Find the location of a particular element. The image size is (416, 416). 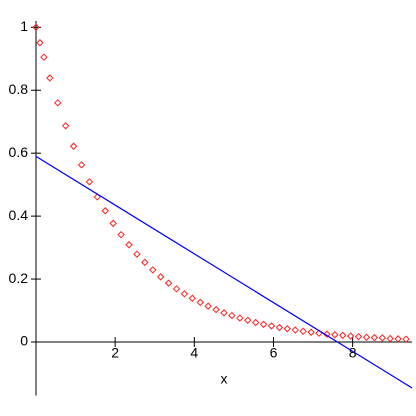

y-tick-label: 0.2 is located at coordinates (19, 278).